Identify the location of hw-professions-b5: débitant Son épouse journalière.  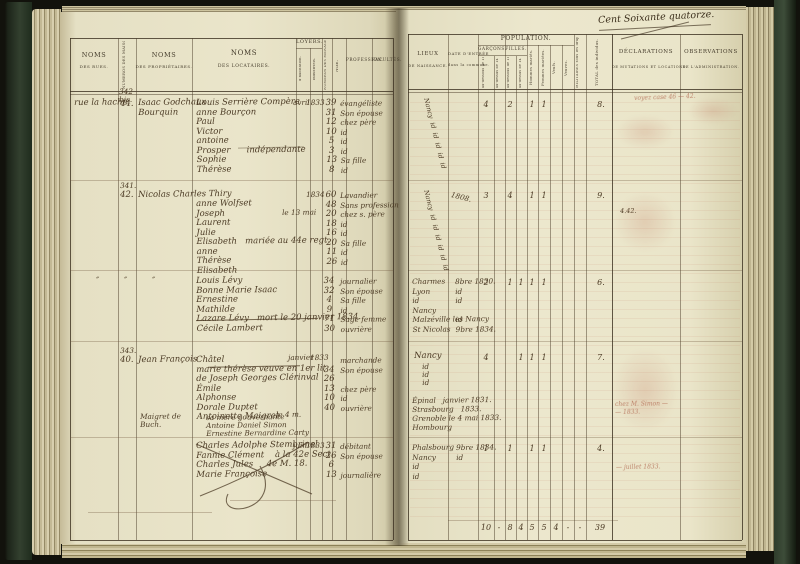
(361, 460).